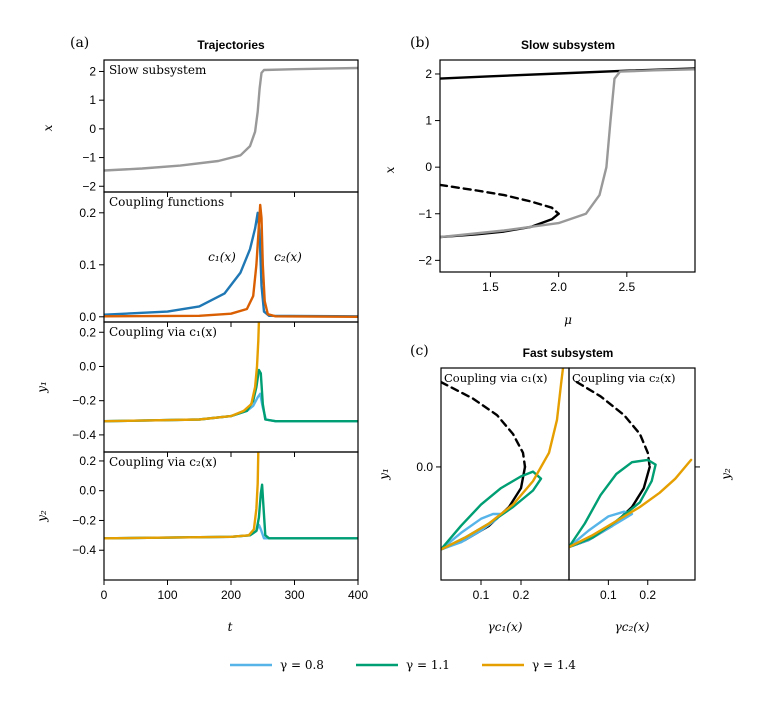  I want to click on a1-frame, so click(231, 126).